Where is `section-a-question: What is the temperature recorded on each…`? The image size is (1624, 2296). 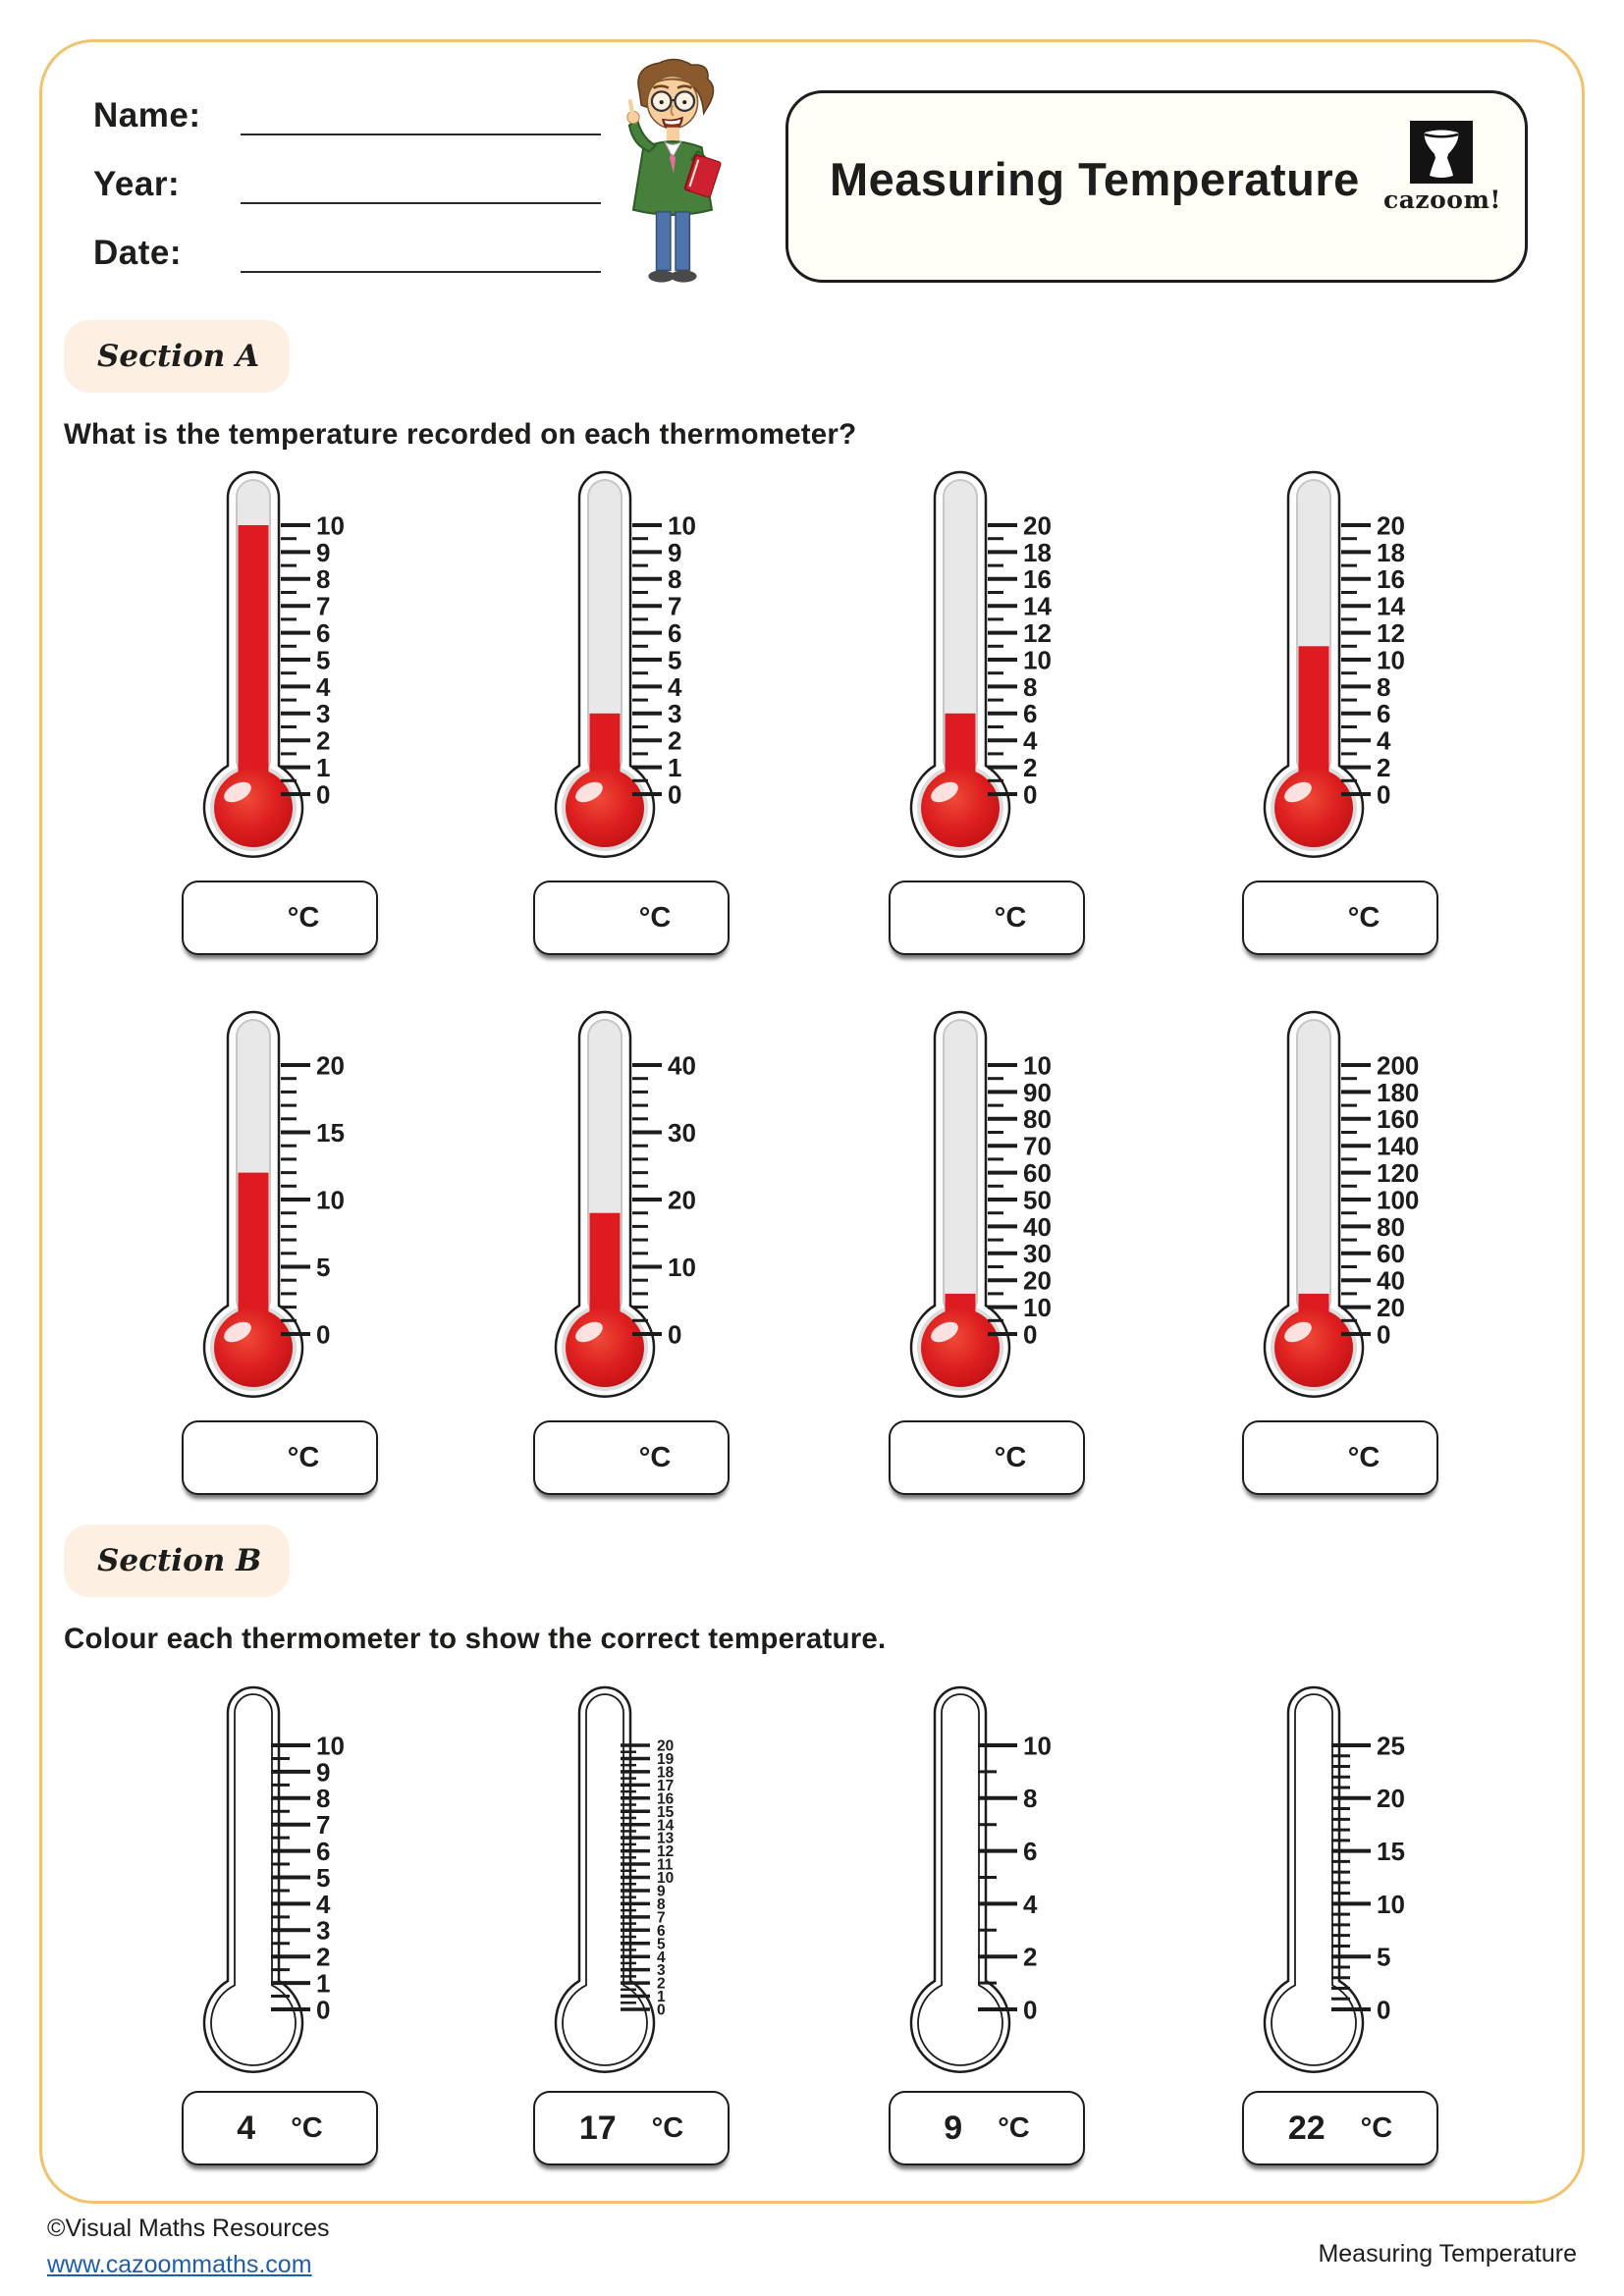 section-a-question: What is the temperature recorded on each… is located at coordinates (460, 435).